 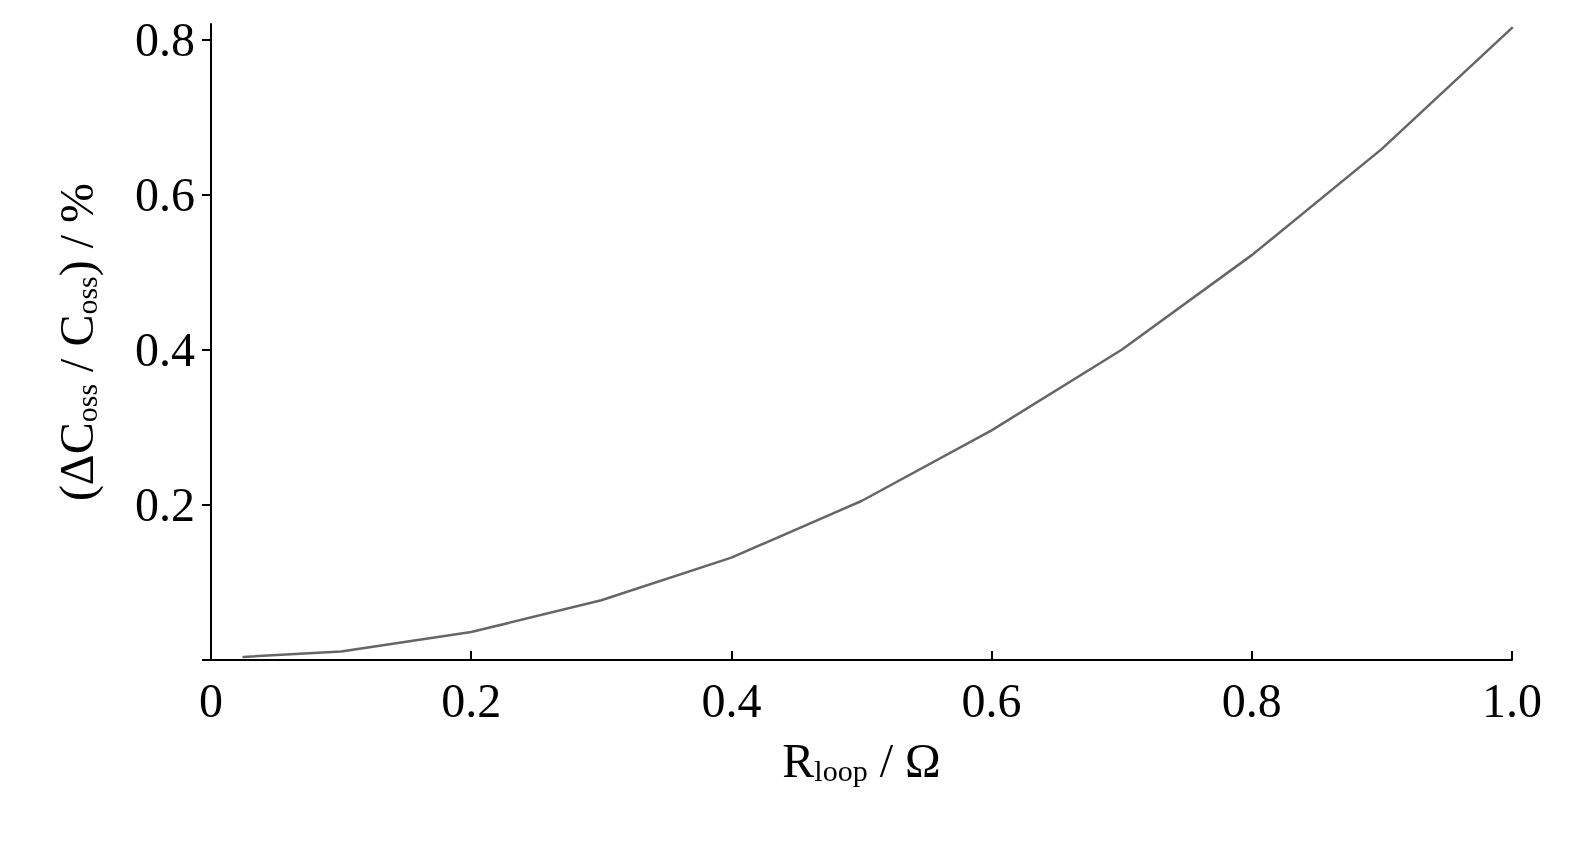 I want to click on x-tick-label: 0.8, so click(x=1251, y=700).